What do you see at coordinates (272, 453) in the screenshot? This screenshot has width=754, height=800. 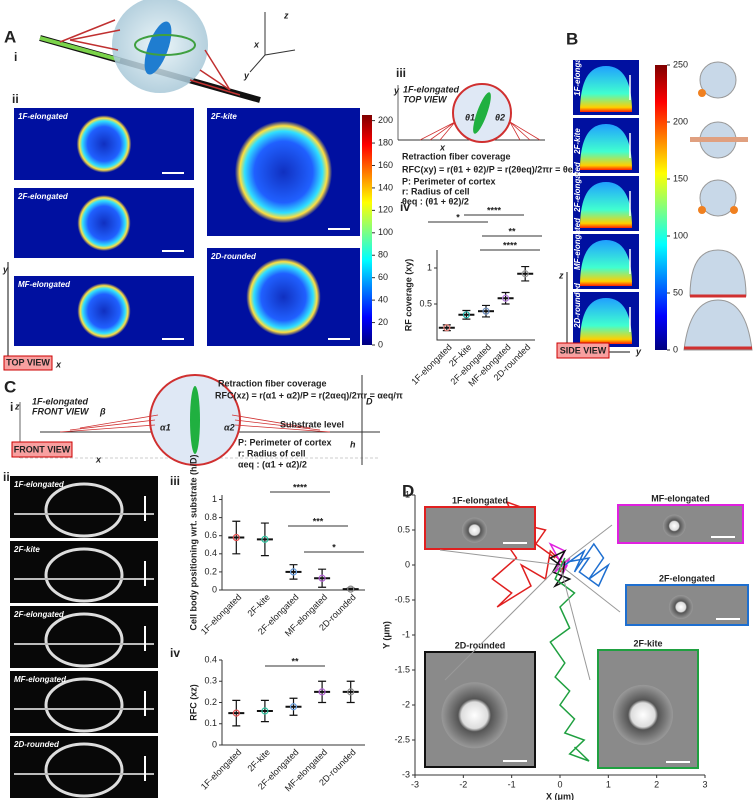 I see `note: r: Radius of cell` at bounding box center [272, 453].